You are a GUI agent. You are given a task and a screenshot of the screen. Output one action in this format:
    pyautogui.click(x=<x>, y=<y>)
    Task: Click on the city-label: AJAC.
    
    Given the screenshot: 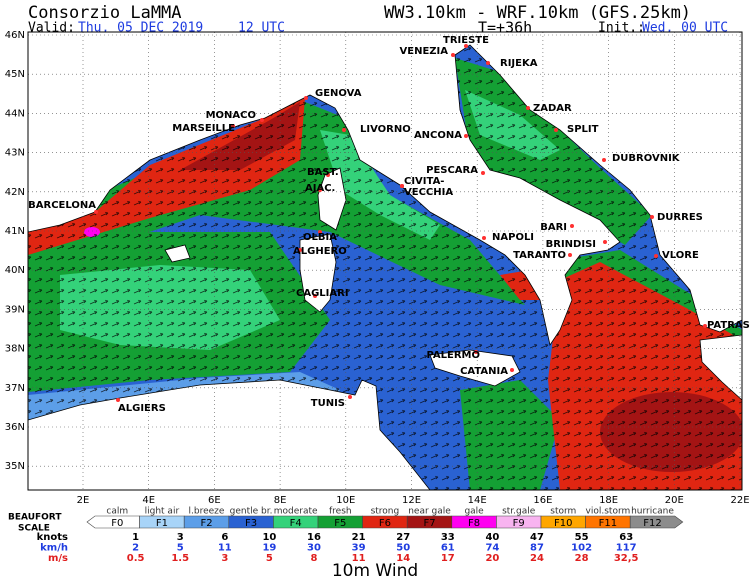 What is the action you would take?
    pyautogui.click(x=320, y=188)
    